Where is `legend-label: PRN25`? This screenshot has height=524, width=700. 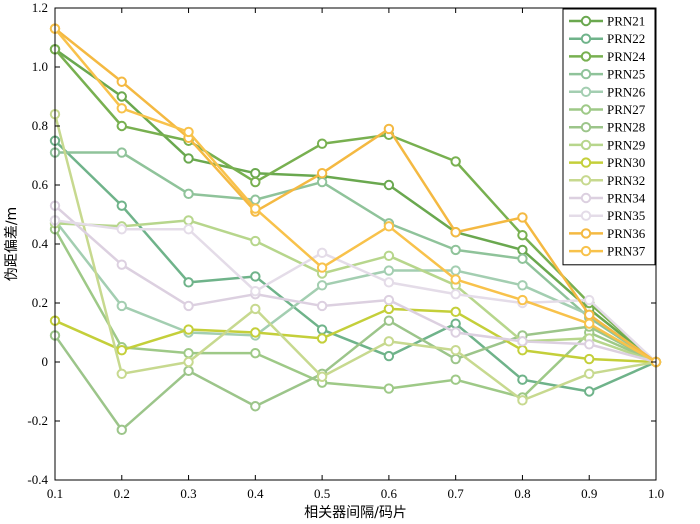 legend-label: PRN25 is located at coordinates (626, 74).